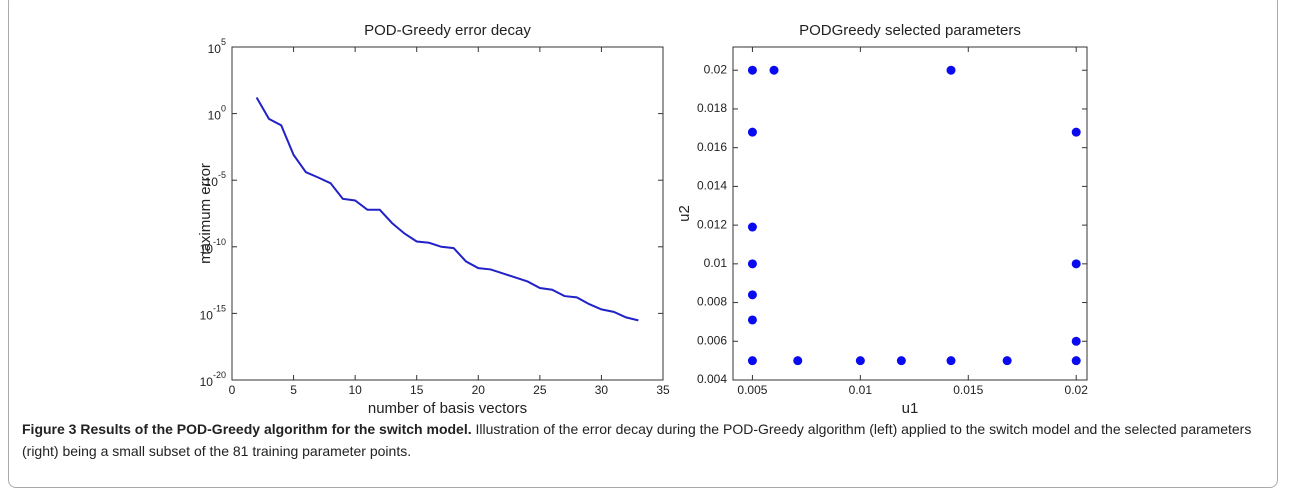  Describe the element at coordinates (712, 224) in the screenshot. I see `tick-label: 0.012` at that location.